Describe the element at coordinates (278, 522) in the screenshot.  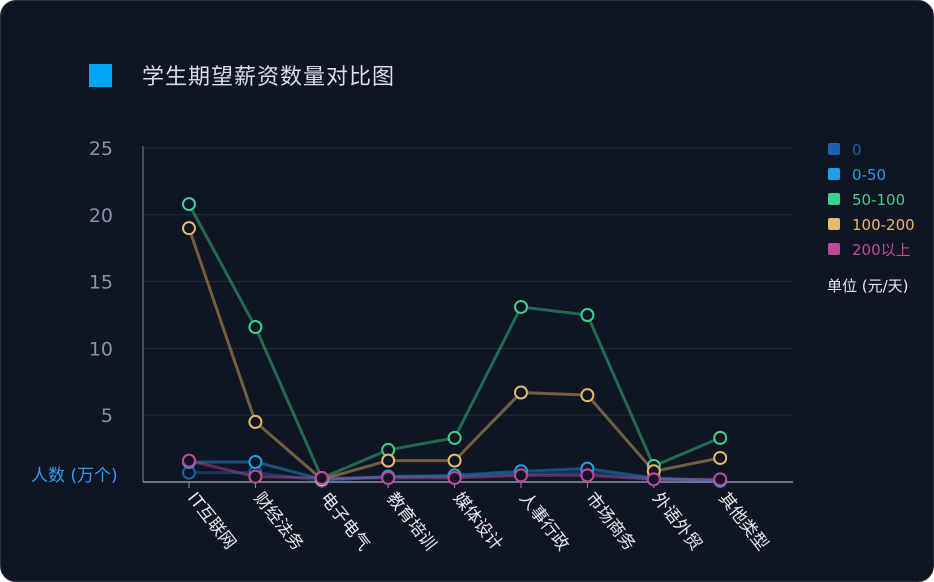
I see `x-tick-label: 财经法务` at that location.